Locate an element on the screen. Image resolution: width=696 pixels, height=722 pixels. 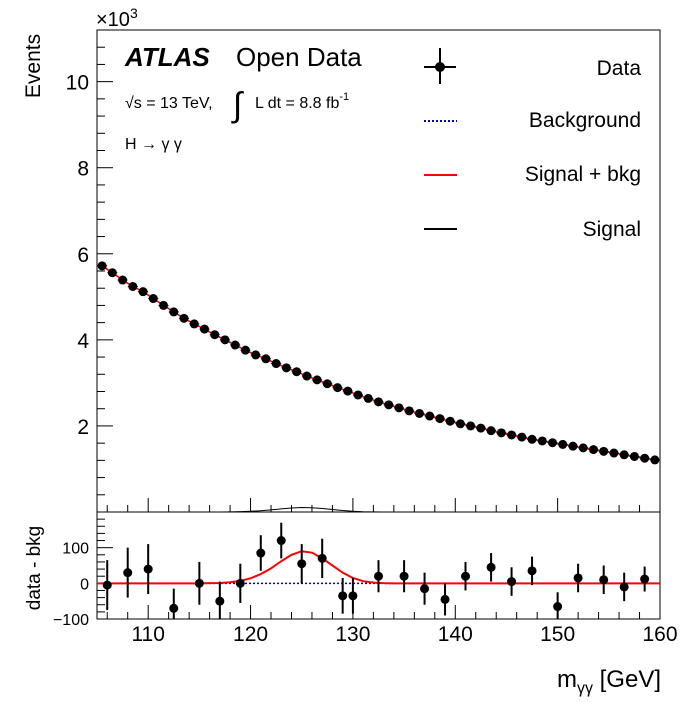
legend-data-marker is located at coordinates (440, 67).